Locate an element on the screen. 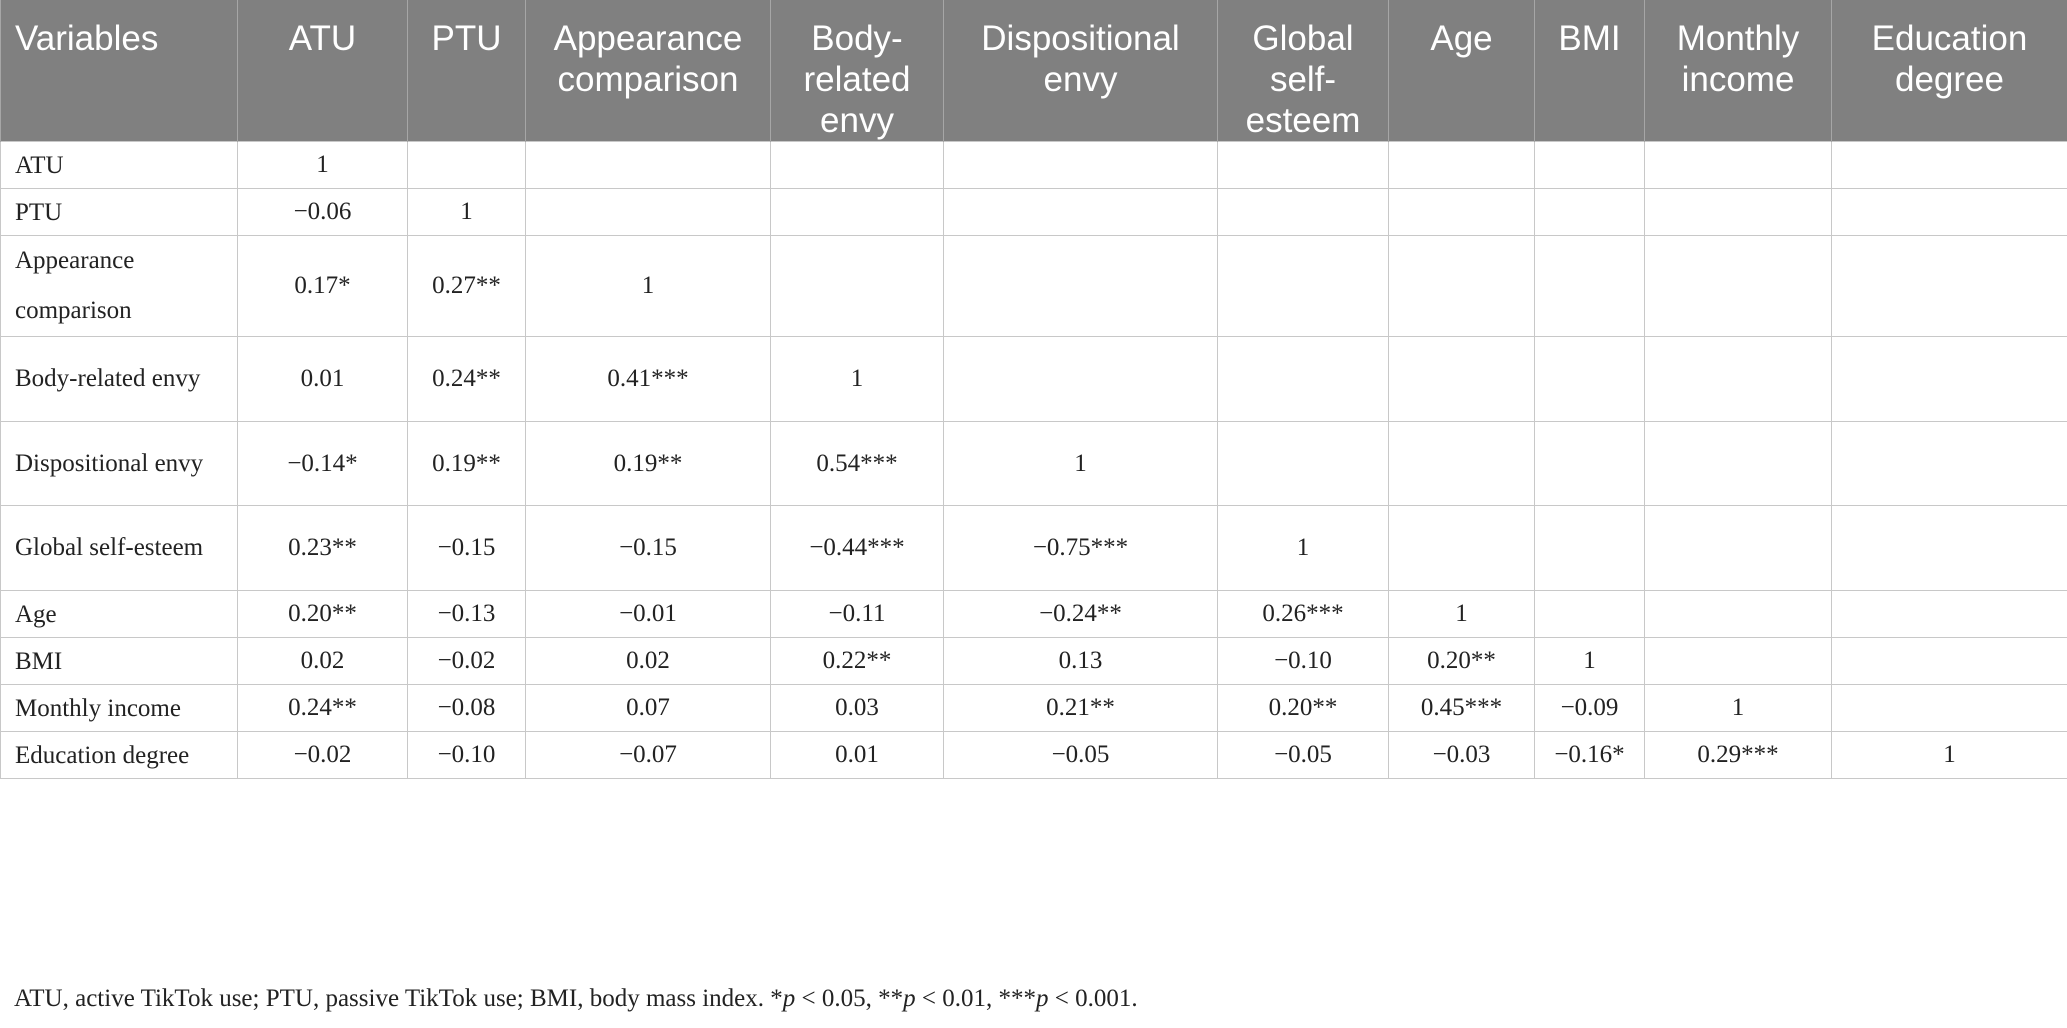 This screenshot has height=1028, width=2067. table-cell: −0.14* is located at coordinates (322, 463).